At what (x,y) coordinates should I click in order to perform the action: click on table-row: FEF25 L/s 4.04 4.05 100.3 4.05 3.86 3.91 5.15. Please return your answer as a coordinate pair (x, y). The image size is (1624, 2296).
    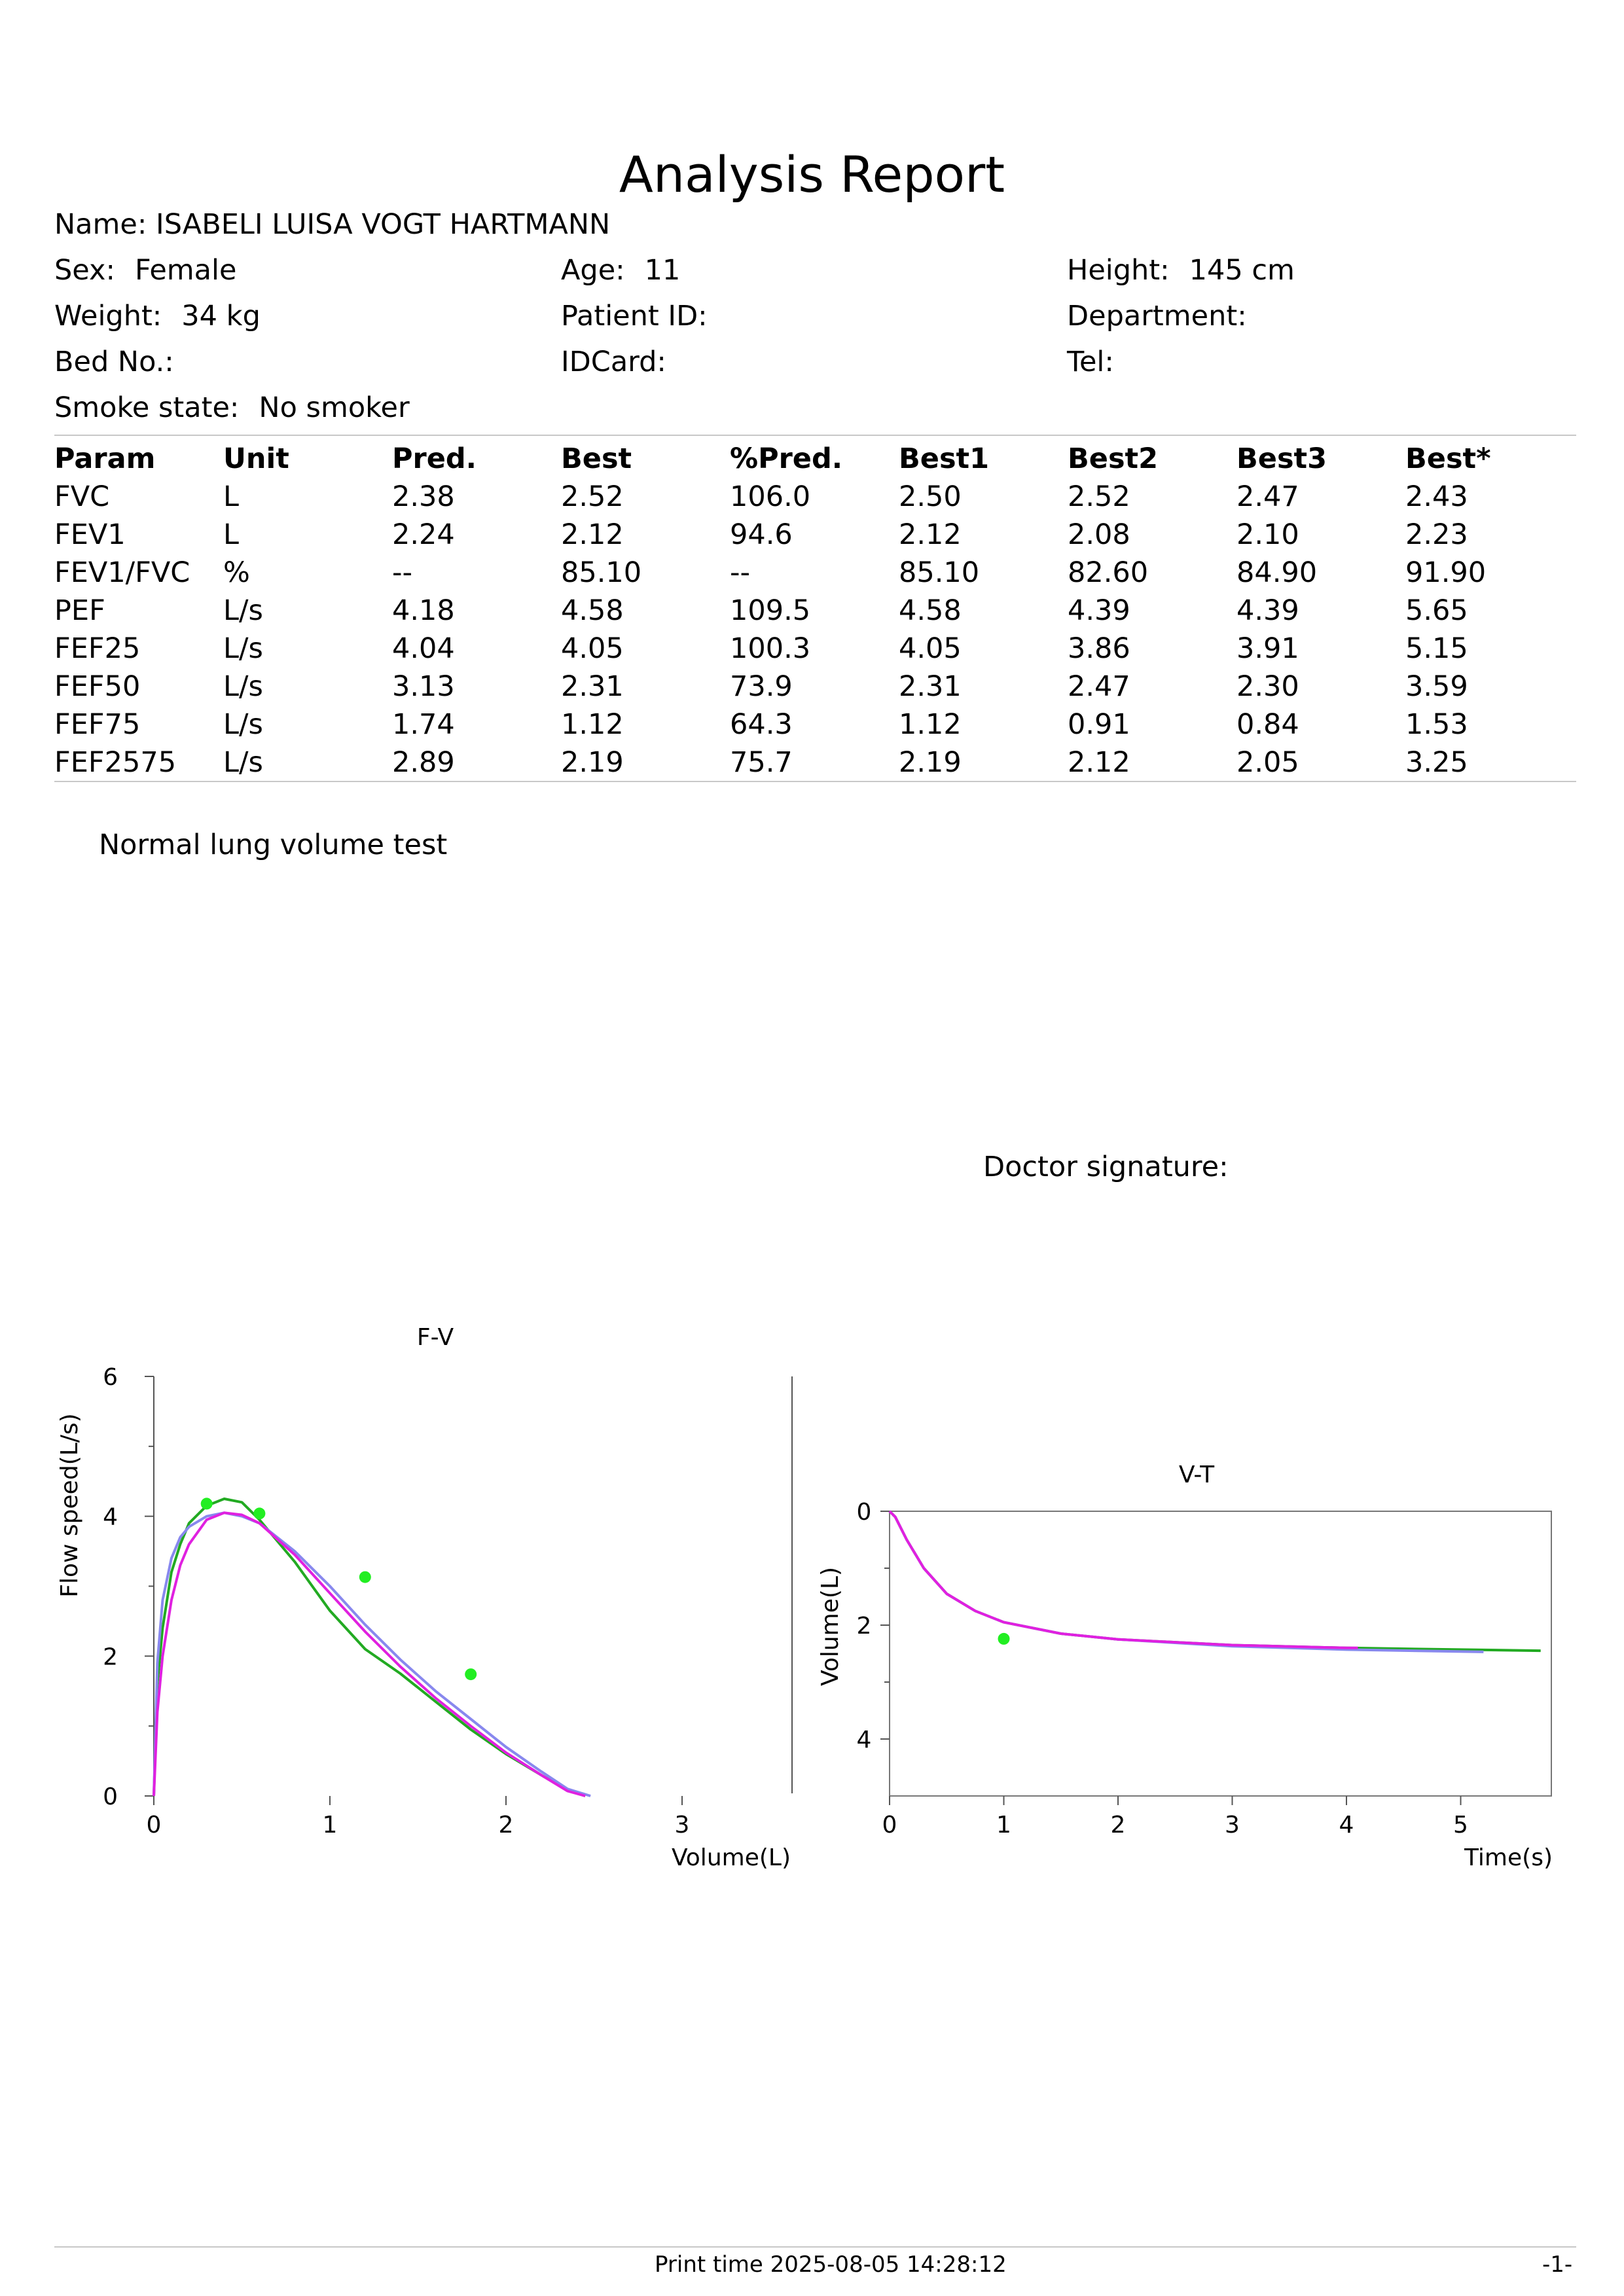
    Looking at the image, I should click on (814, 649).